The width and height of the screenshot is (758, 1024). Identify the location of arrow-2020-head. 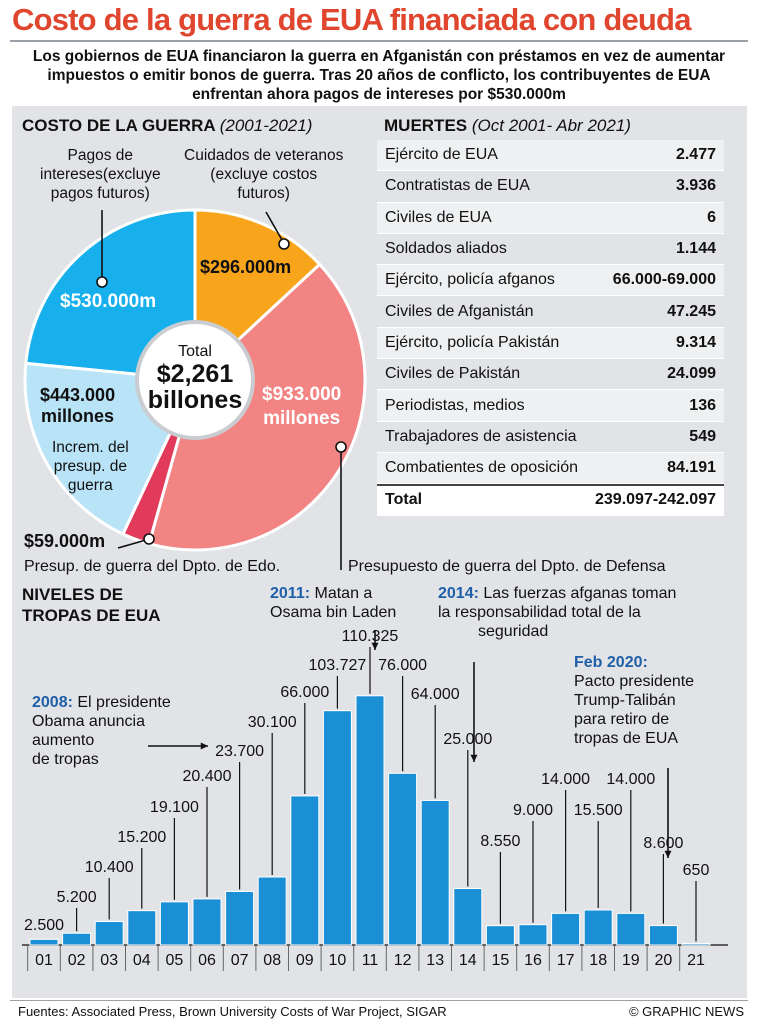
(668, 854).